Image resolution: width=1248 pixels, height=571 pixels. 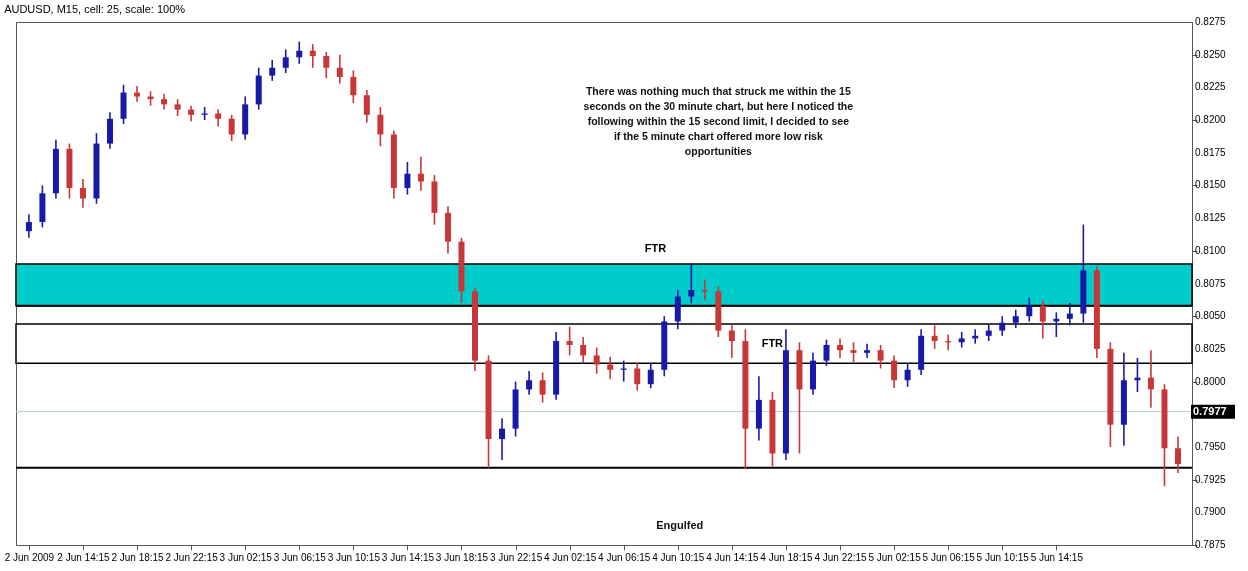 I want to click on y-tick-label: 0.7900, so click(x=1211, y=512).